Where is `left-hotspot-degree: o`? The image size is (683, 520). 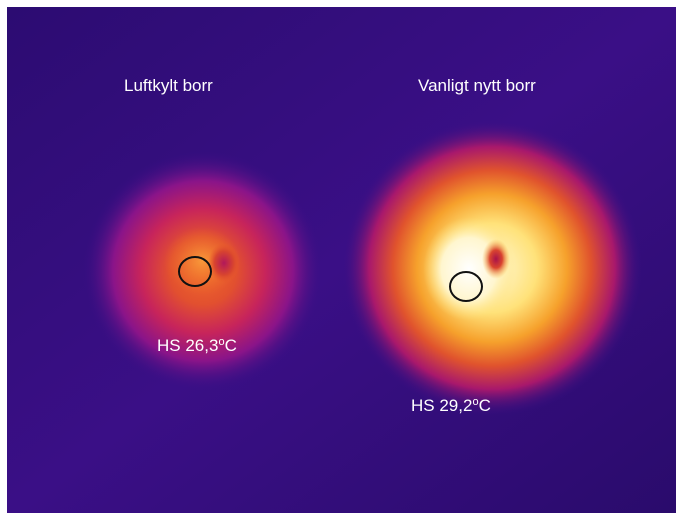 left-hotspot-degree: o is located at coordinates (221, 342).